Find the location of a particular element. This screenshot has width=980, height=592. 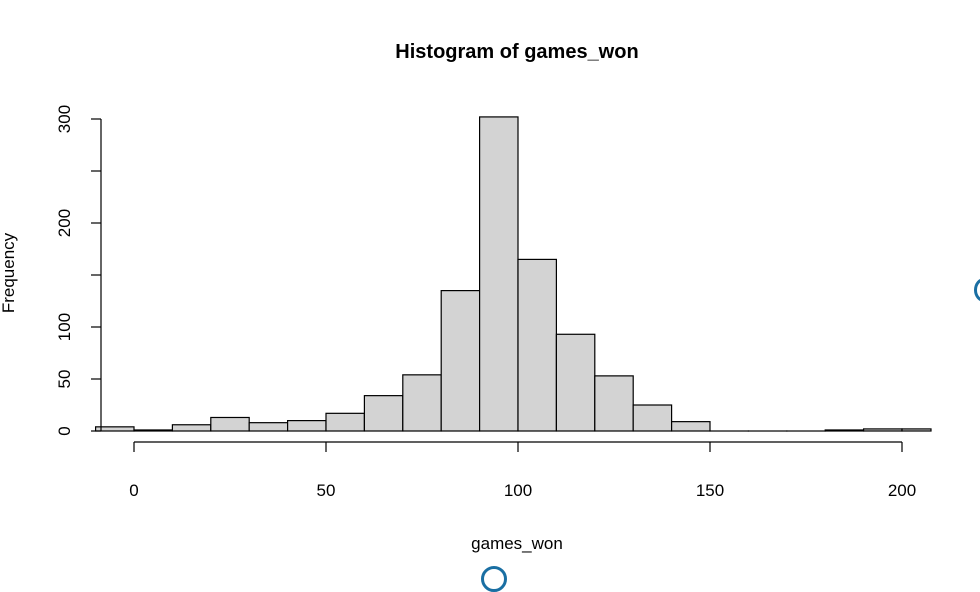

y-tick-label: 0 is located at coordinates (64, 430).